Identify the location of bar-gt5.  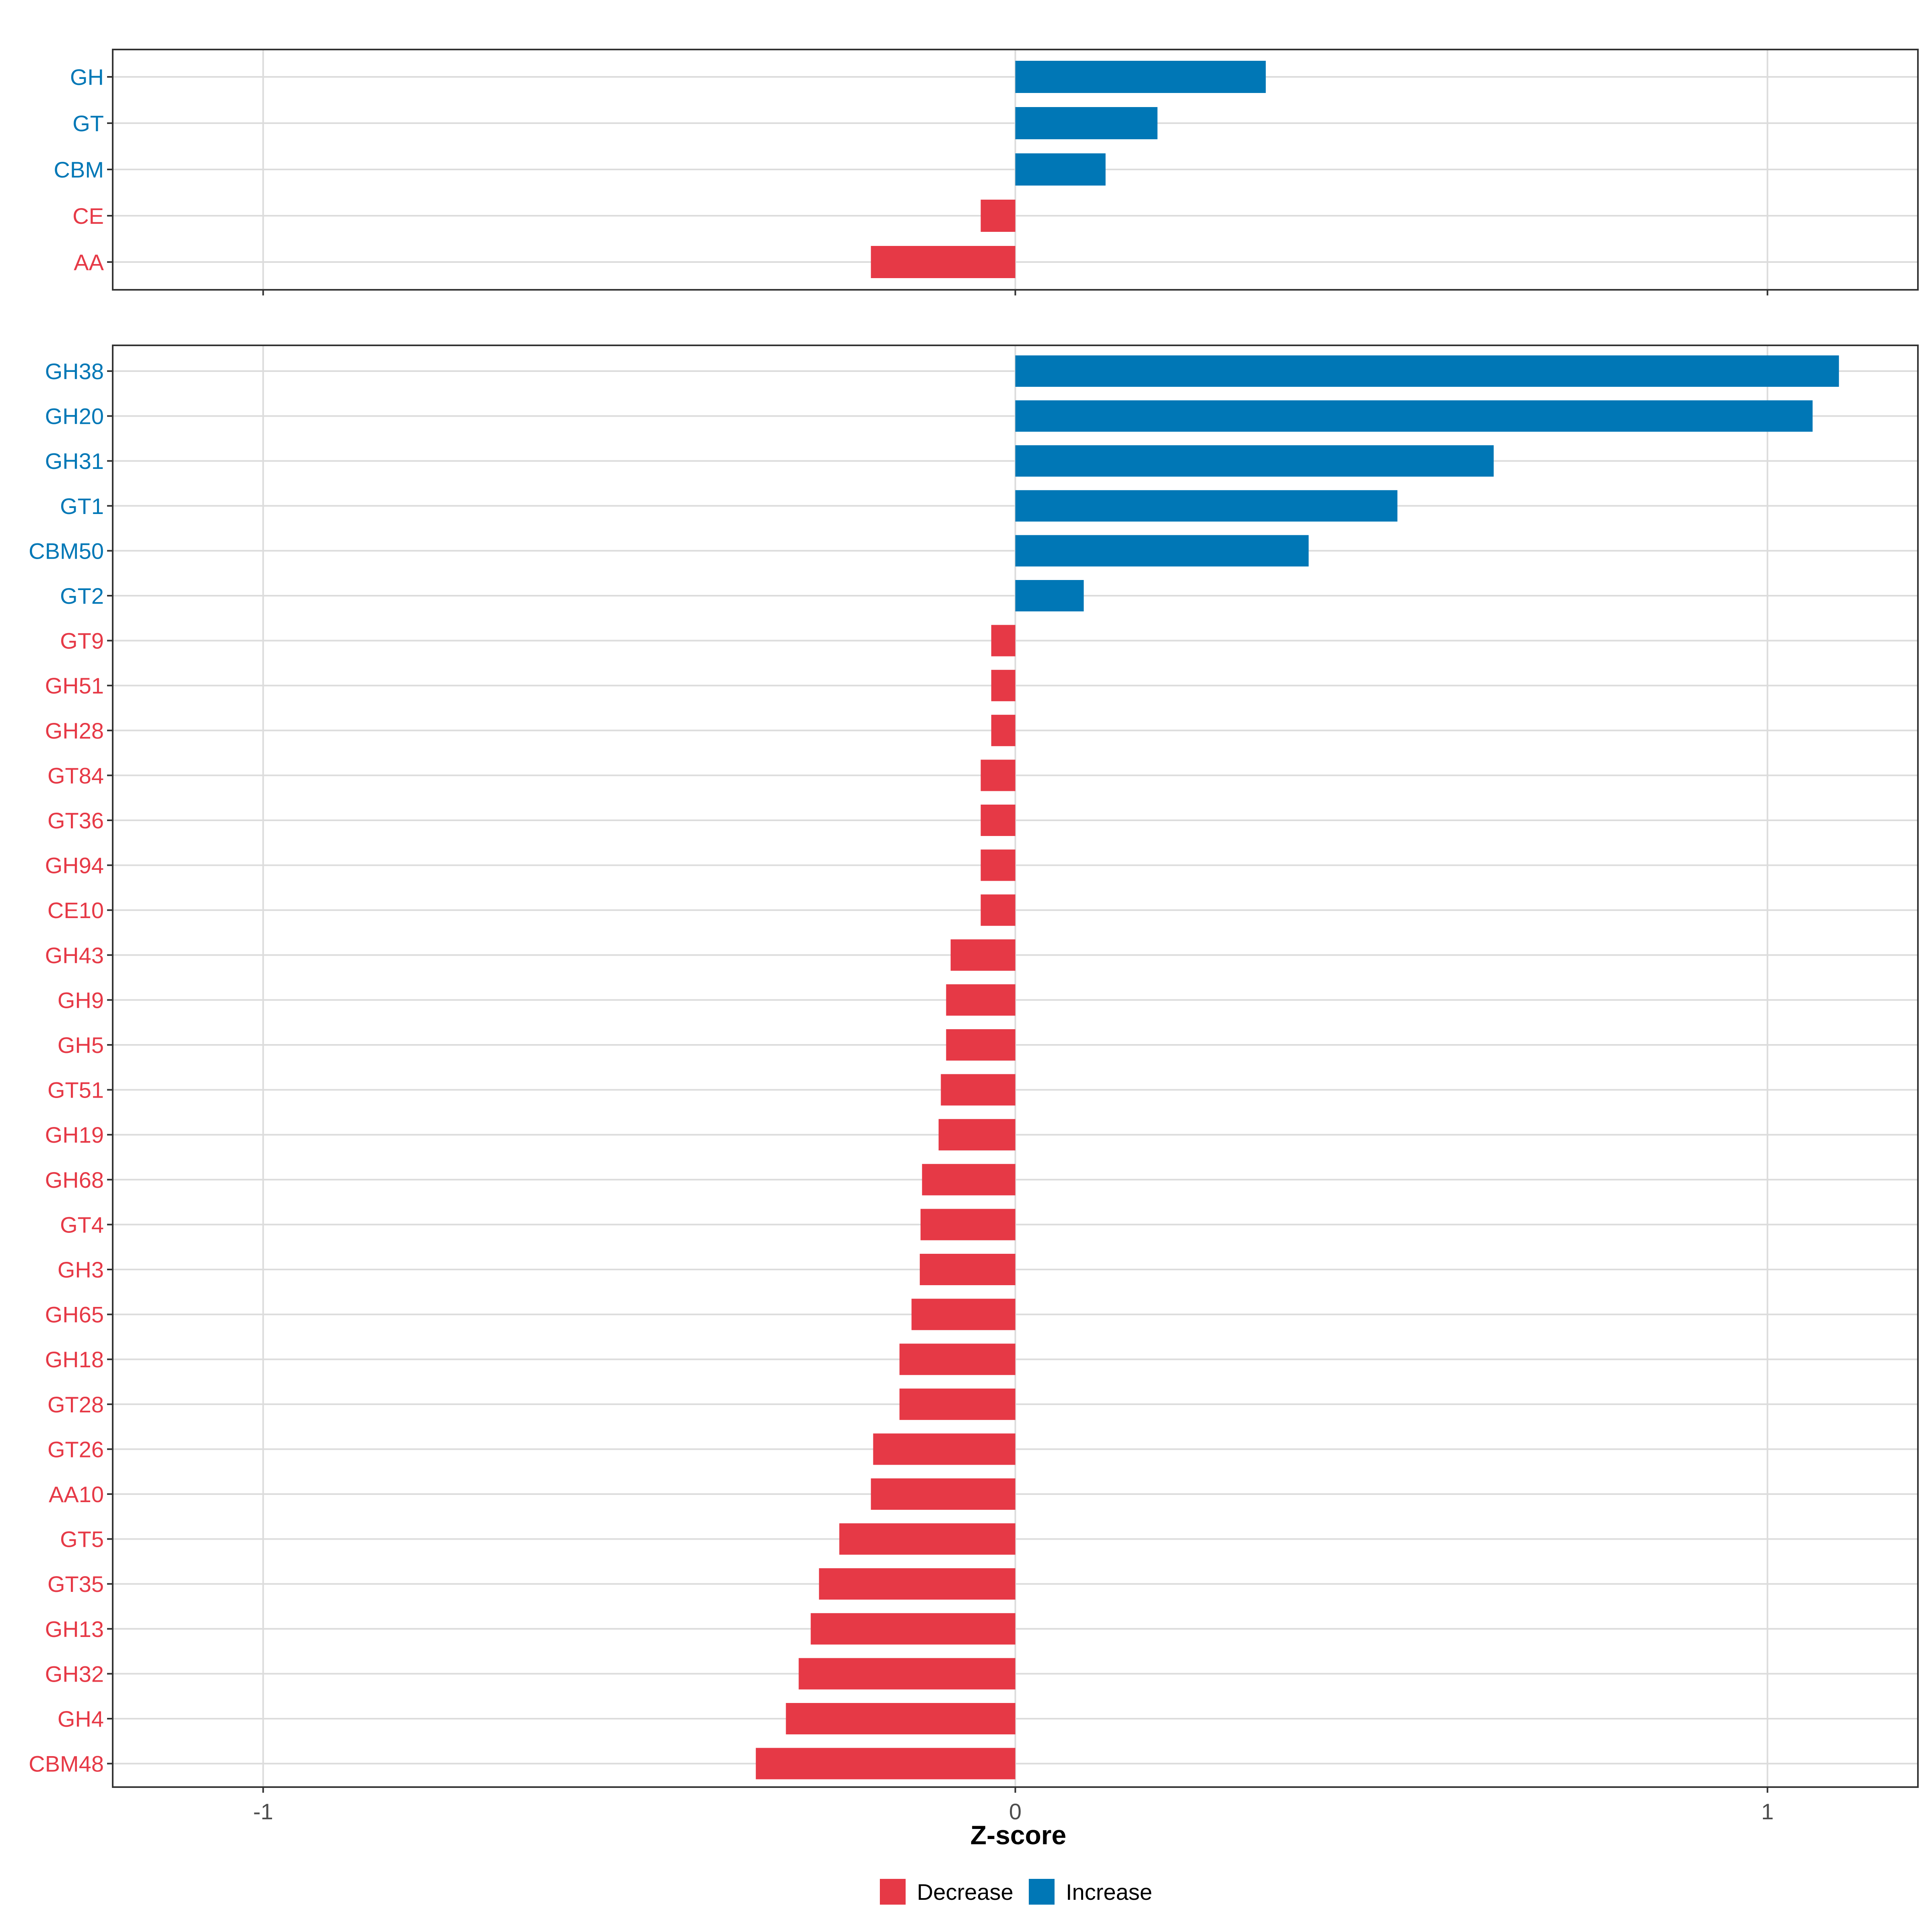
(927, 1539).